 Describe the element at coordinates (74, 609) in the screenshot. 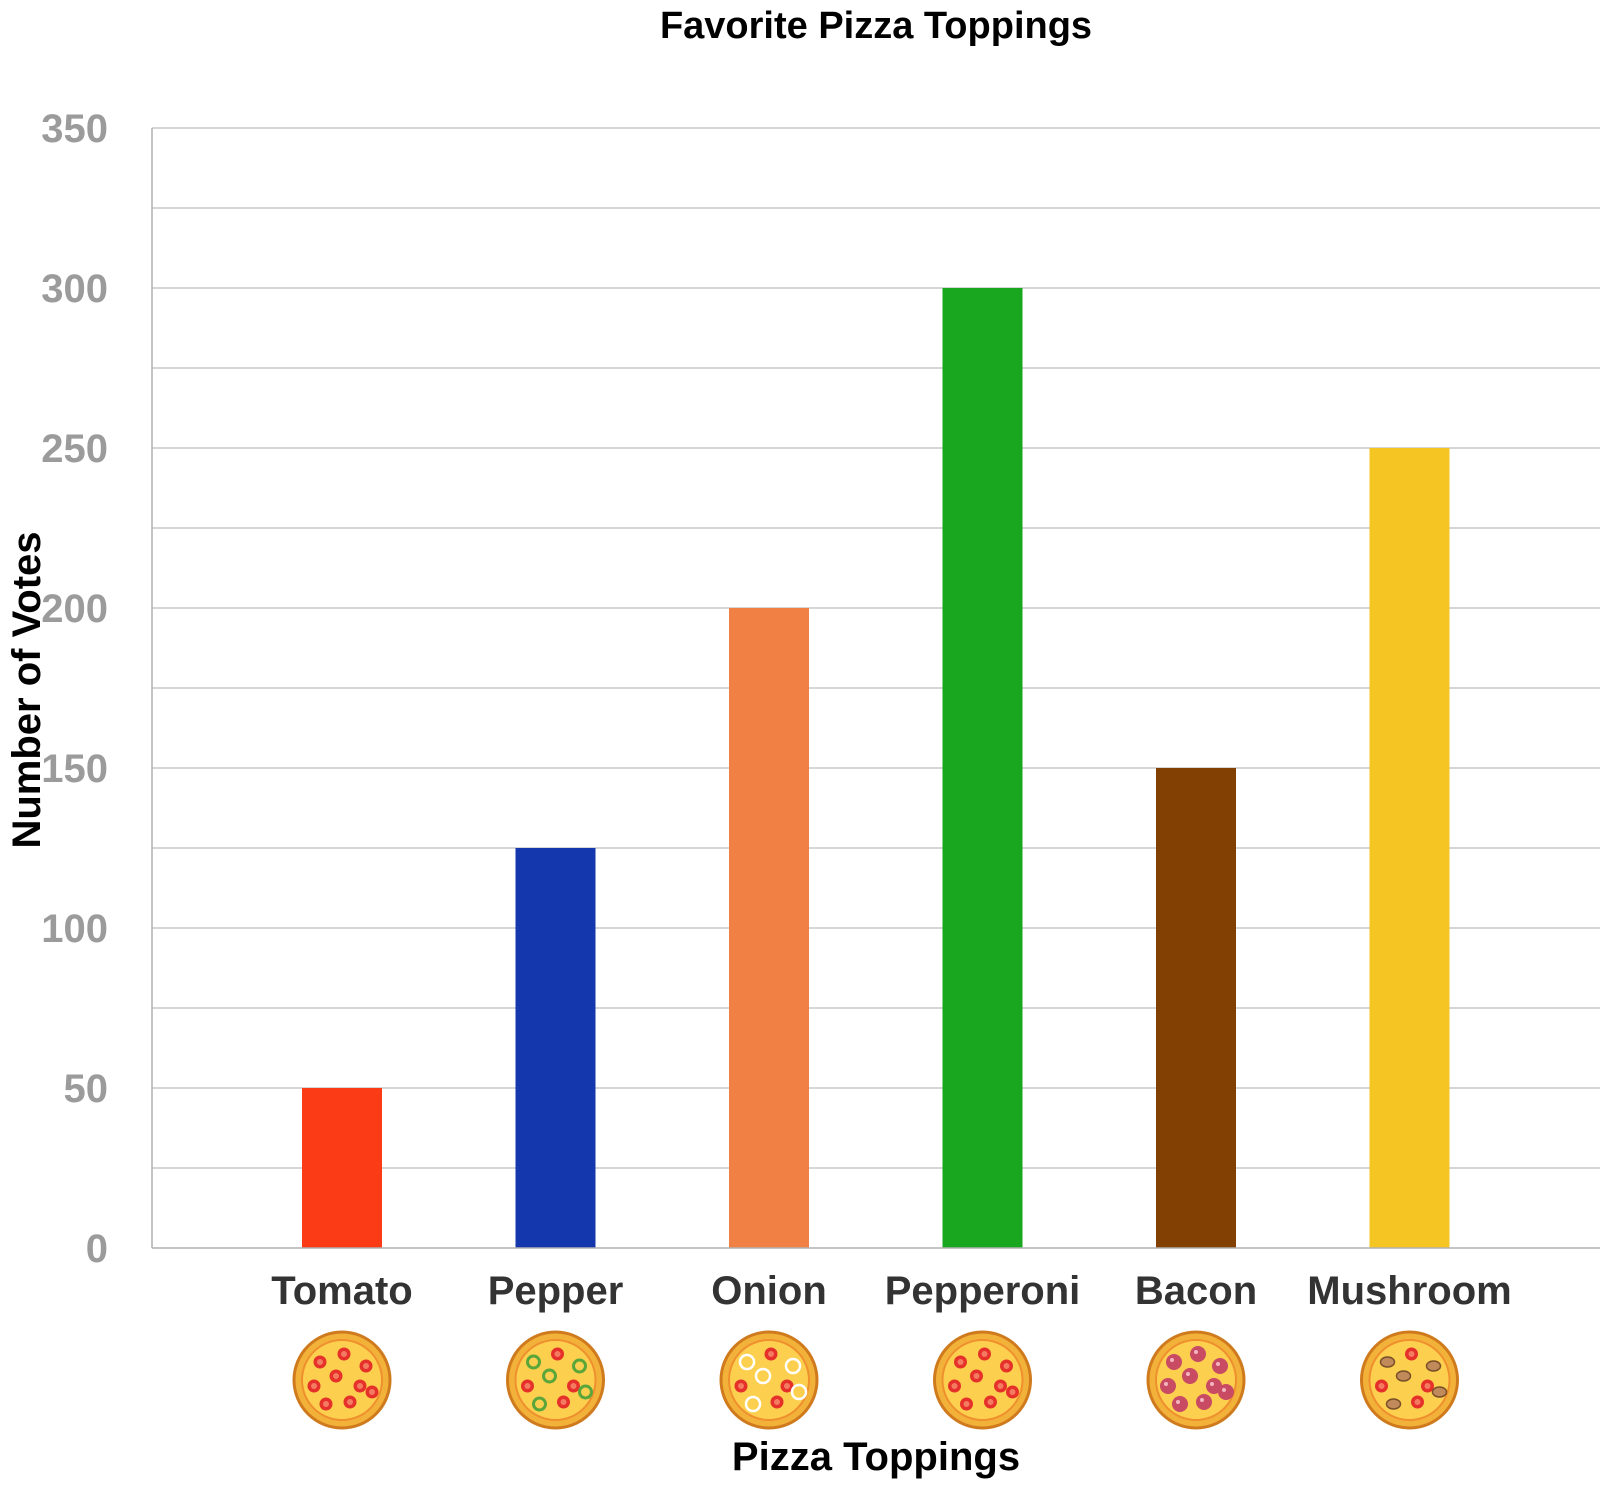

I see `y-tick-label: 200` at that location.